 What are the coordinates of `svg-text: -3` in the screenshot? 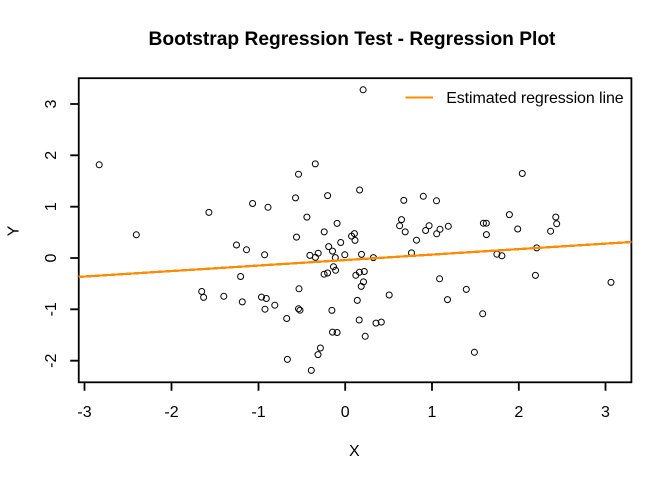 It's located at (84, 412).